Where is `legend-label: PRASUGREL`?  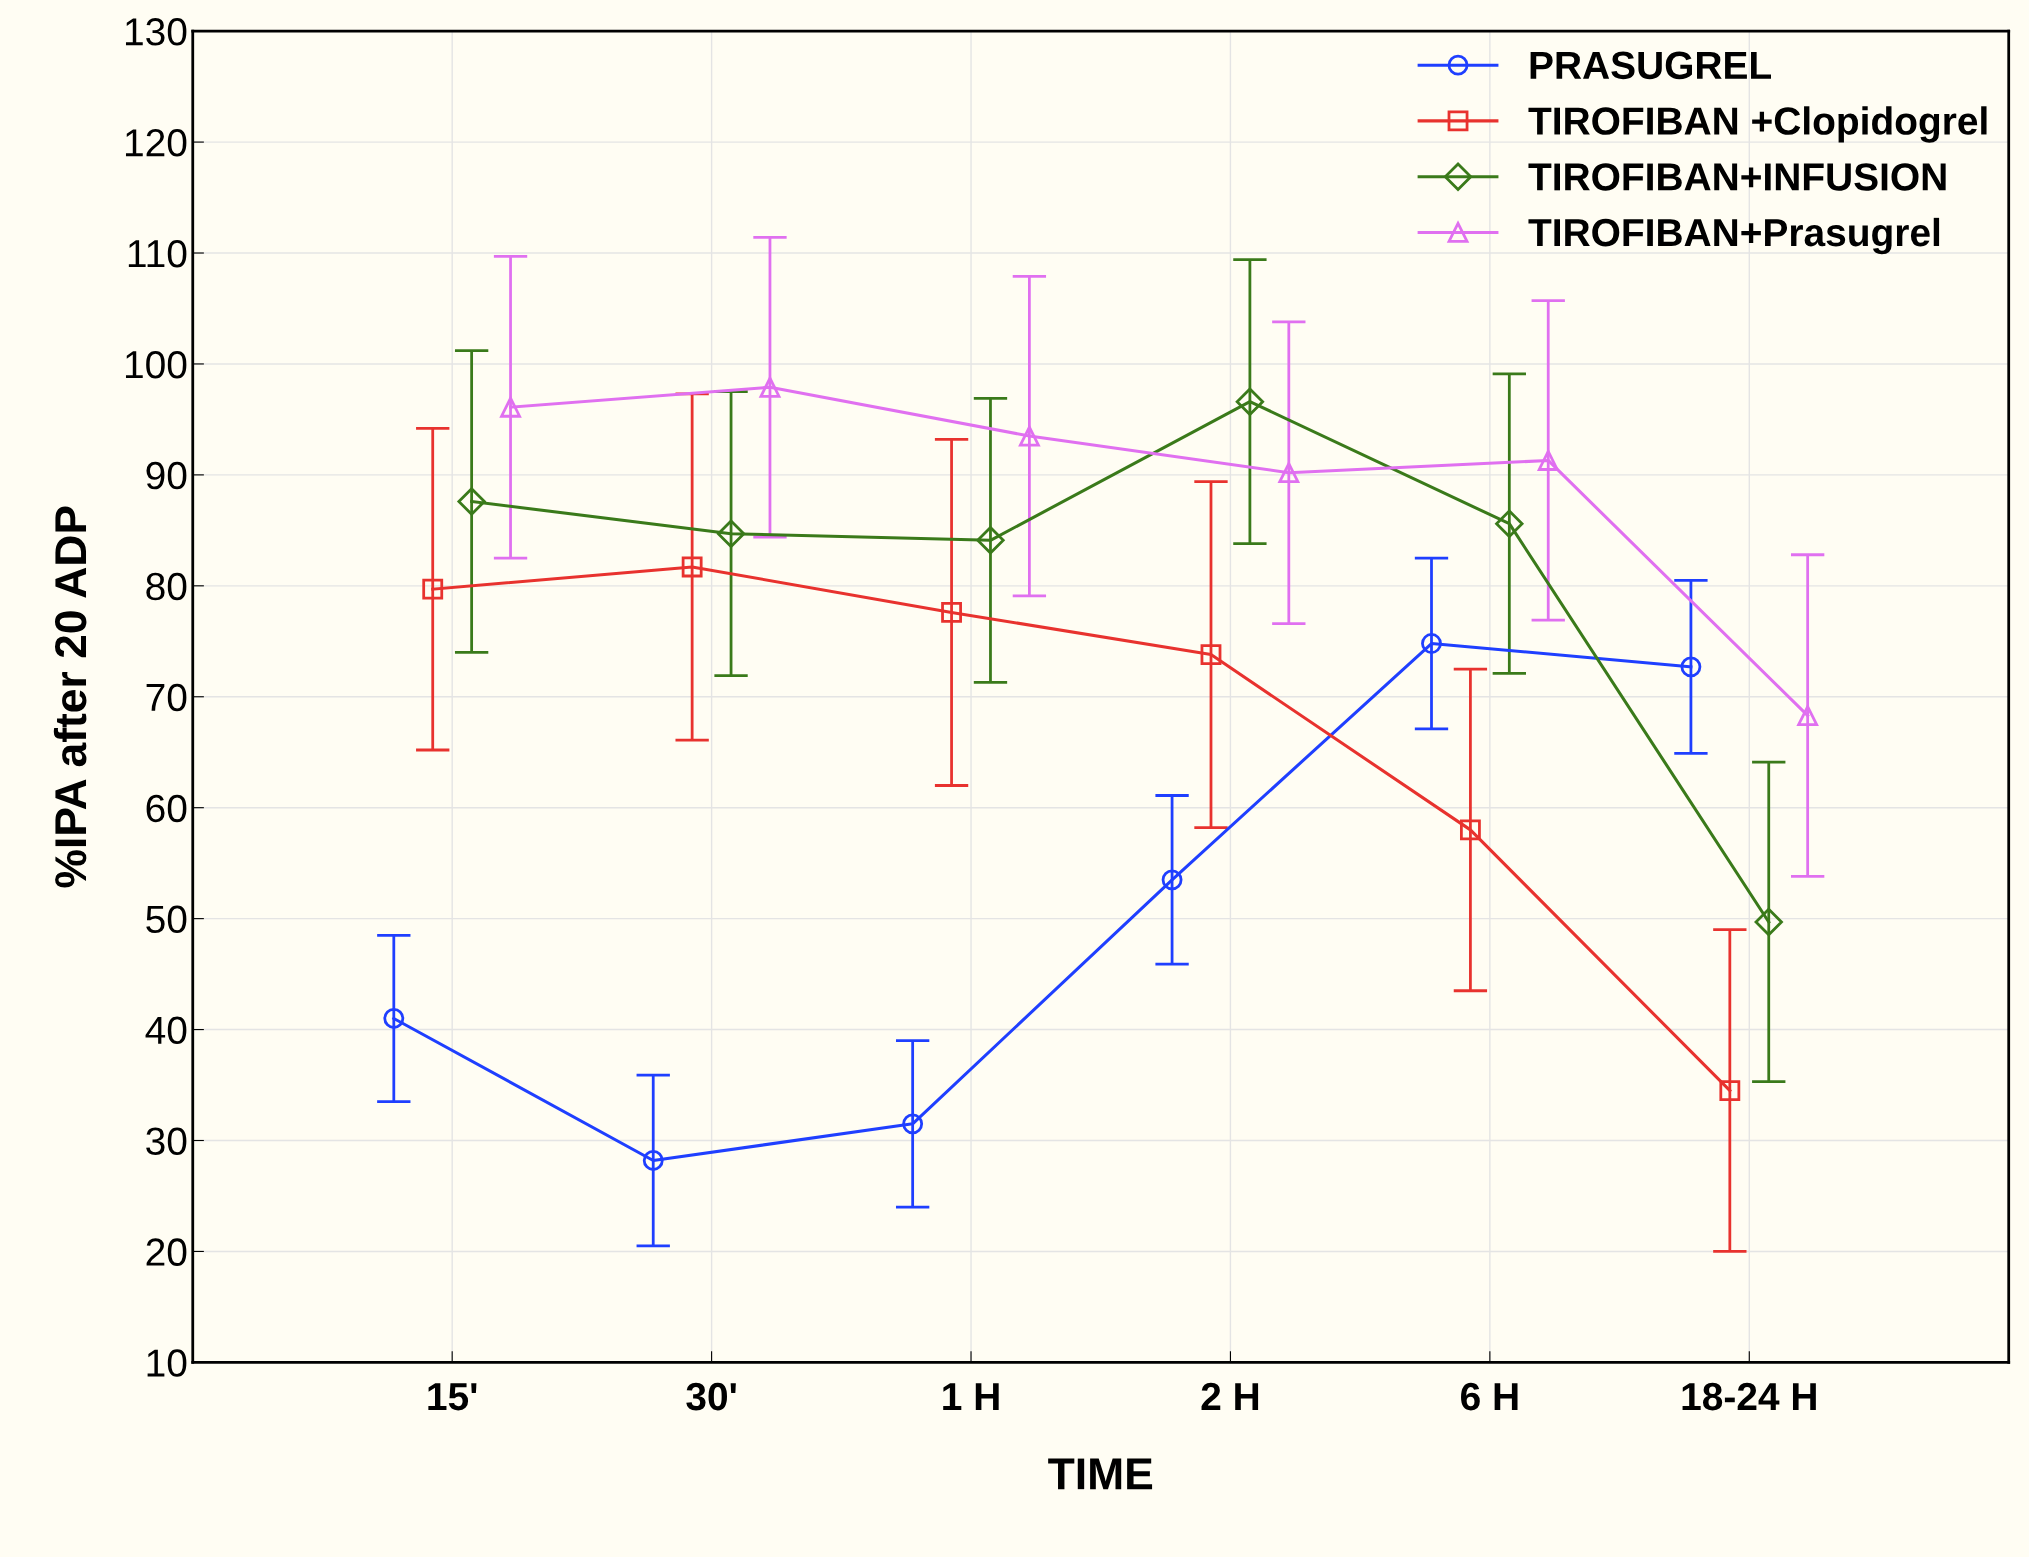 legend-label: PRASUGREL is located at coordinates (1650, 65).